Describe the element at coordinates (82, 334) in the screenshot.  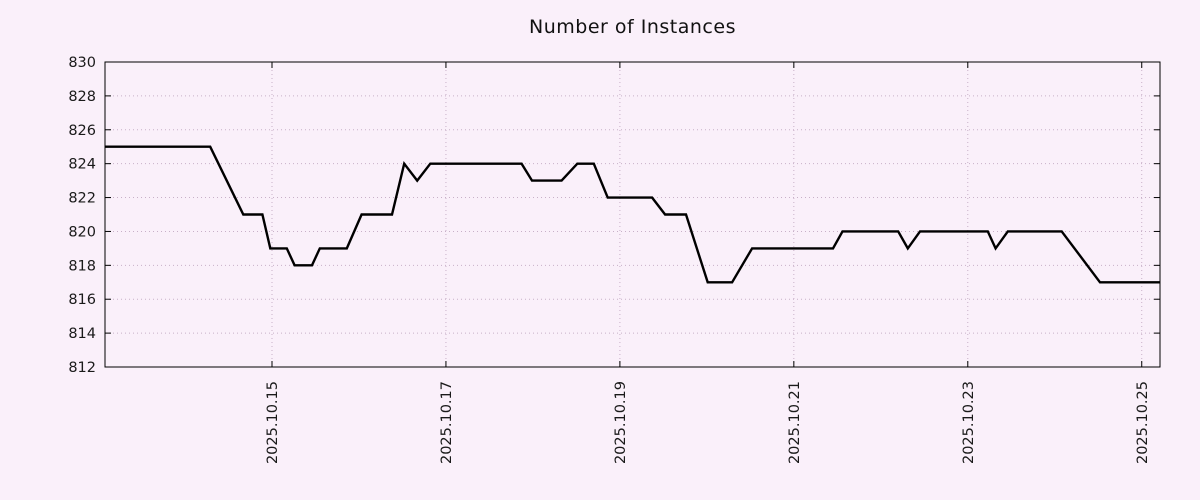
I see `y-tick-label: 814` at that location.